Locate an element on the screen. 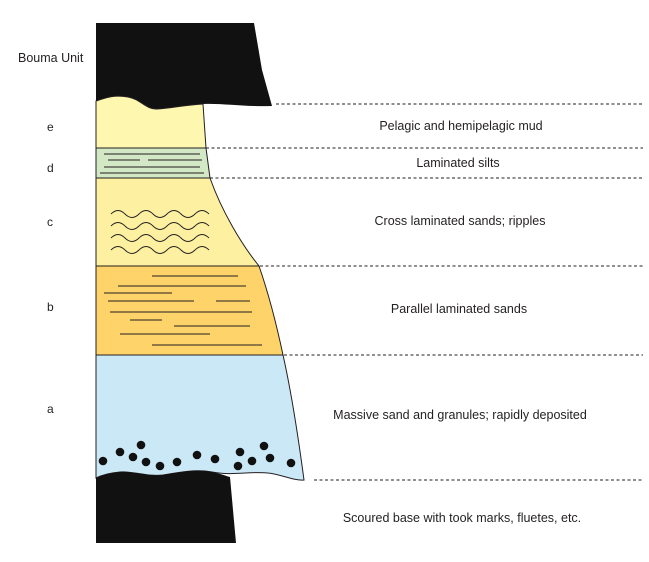 This screenshot has width=649, height=562. top-mud-layer is located at coordinates (184, 66).